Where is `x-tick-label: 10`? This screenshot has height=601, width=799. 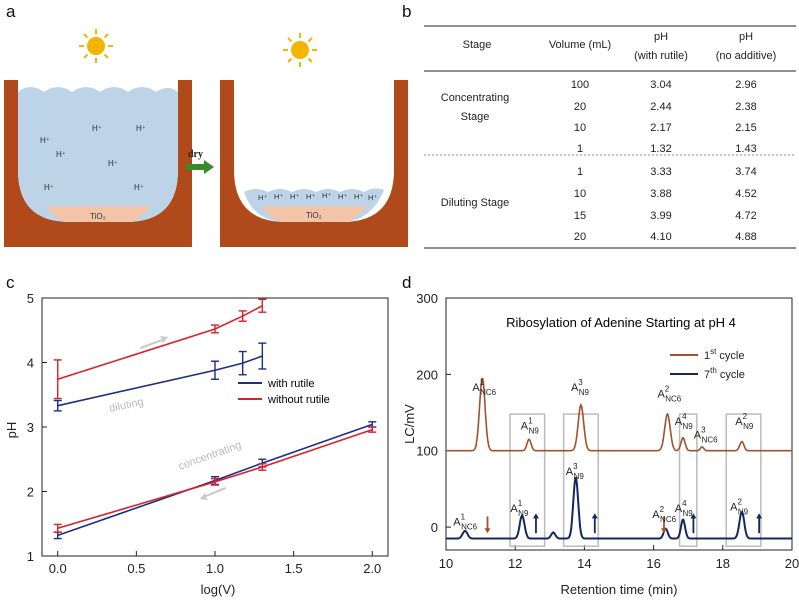
x-tick-label: 10 is located at coordinates (446, 563).